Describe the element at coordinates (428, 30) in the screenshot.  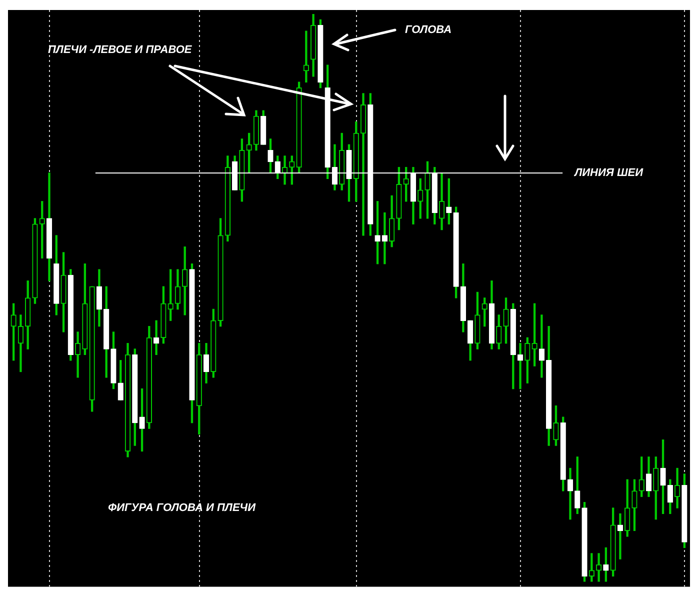
I see `annotation: ГОЛОВА` at that location.